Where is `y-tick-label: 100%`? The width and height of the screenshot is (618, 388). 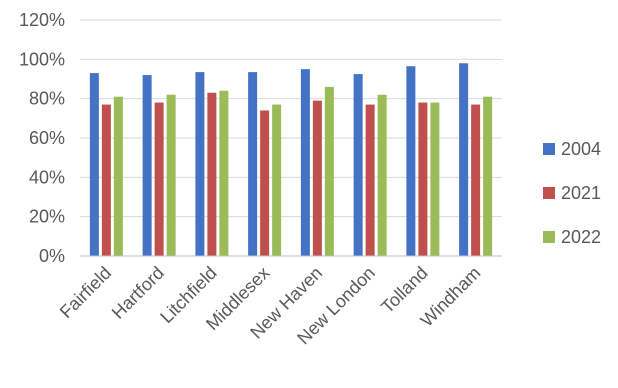
y-tick-label: 100% is located at coordinates (42, 59).